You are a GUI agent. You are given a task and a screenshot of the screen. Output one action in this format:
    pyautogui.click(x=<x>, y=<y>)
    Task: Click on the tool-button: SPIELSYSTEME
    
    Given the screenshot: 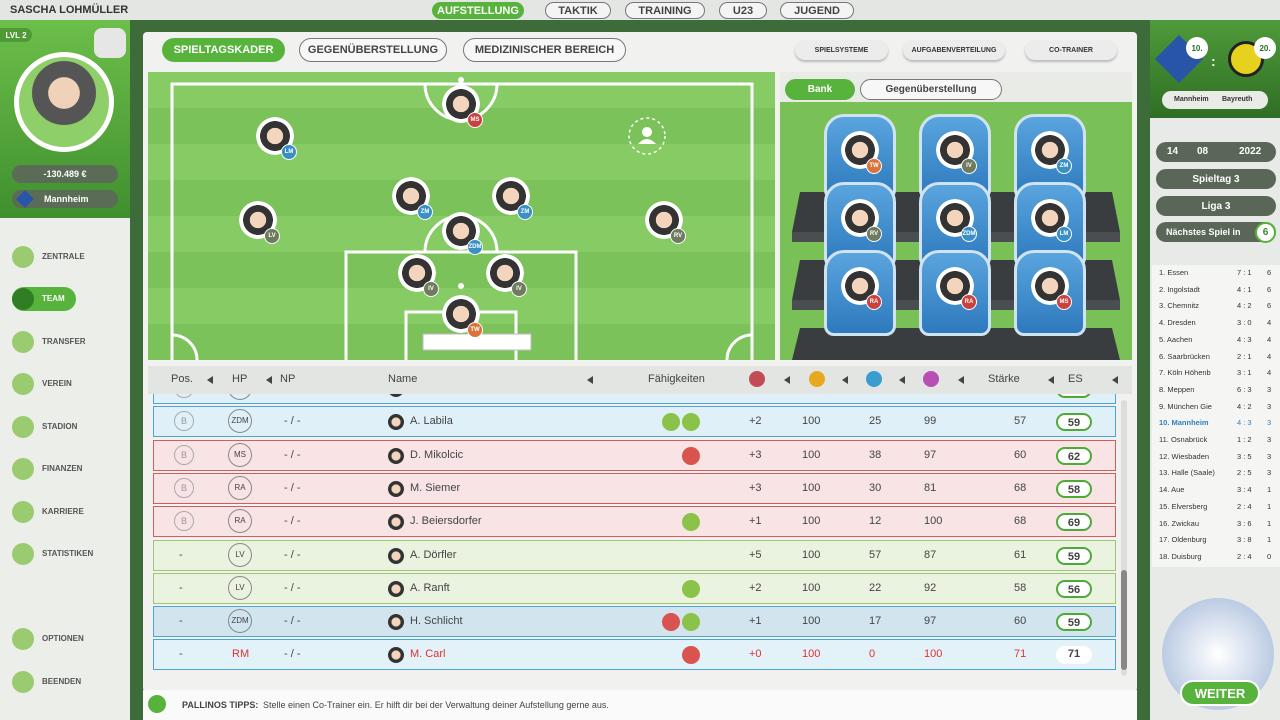 What is the action you would take?
    pyautogui.click(x=841, y=50)
    